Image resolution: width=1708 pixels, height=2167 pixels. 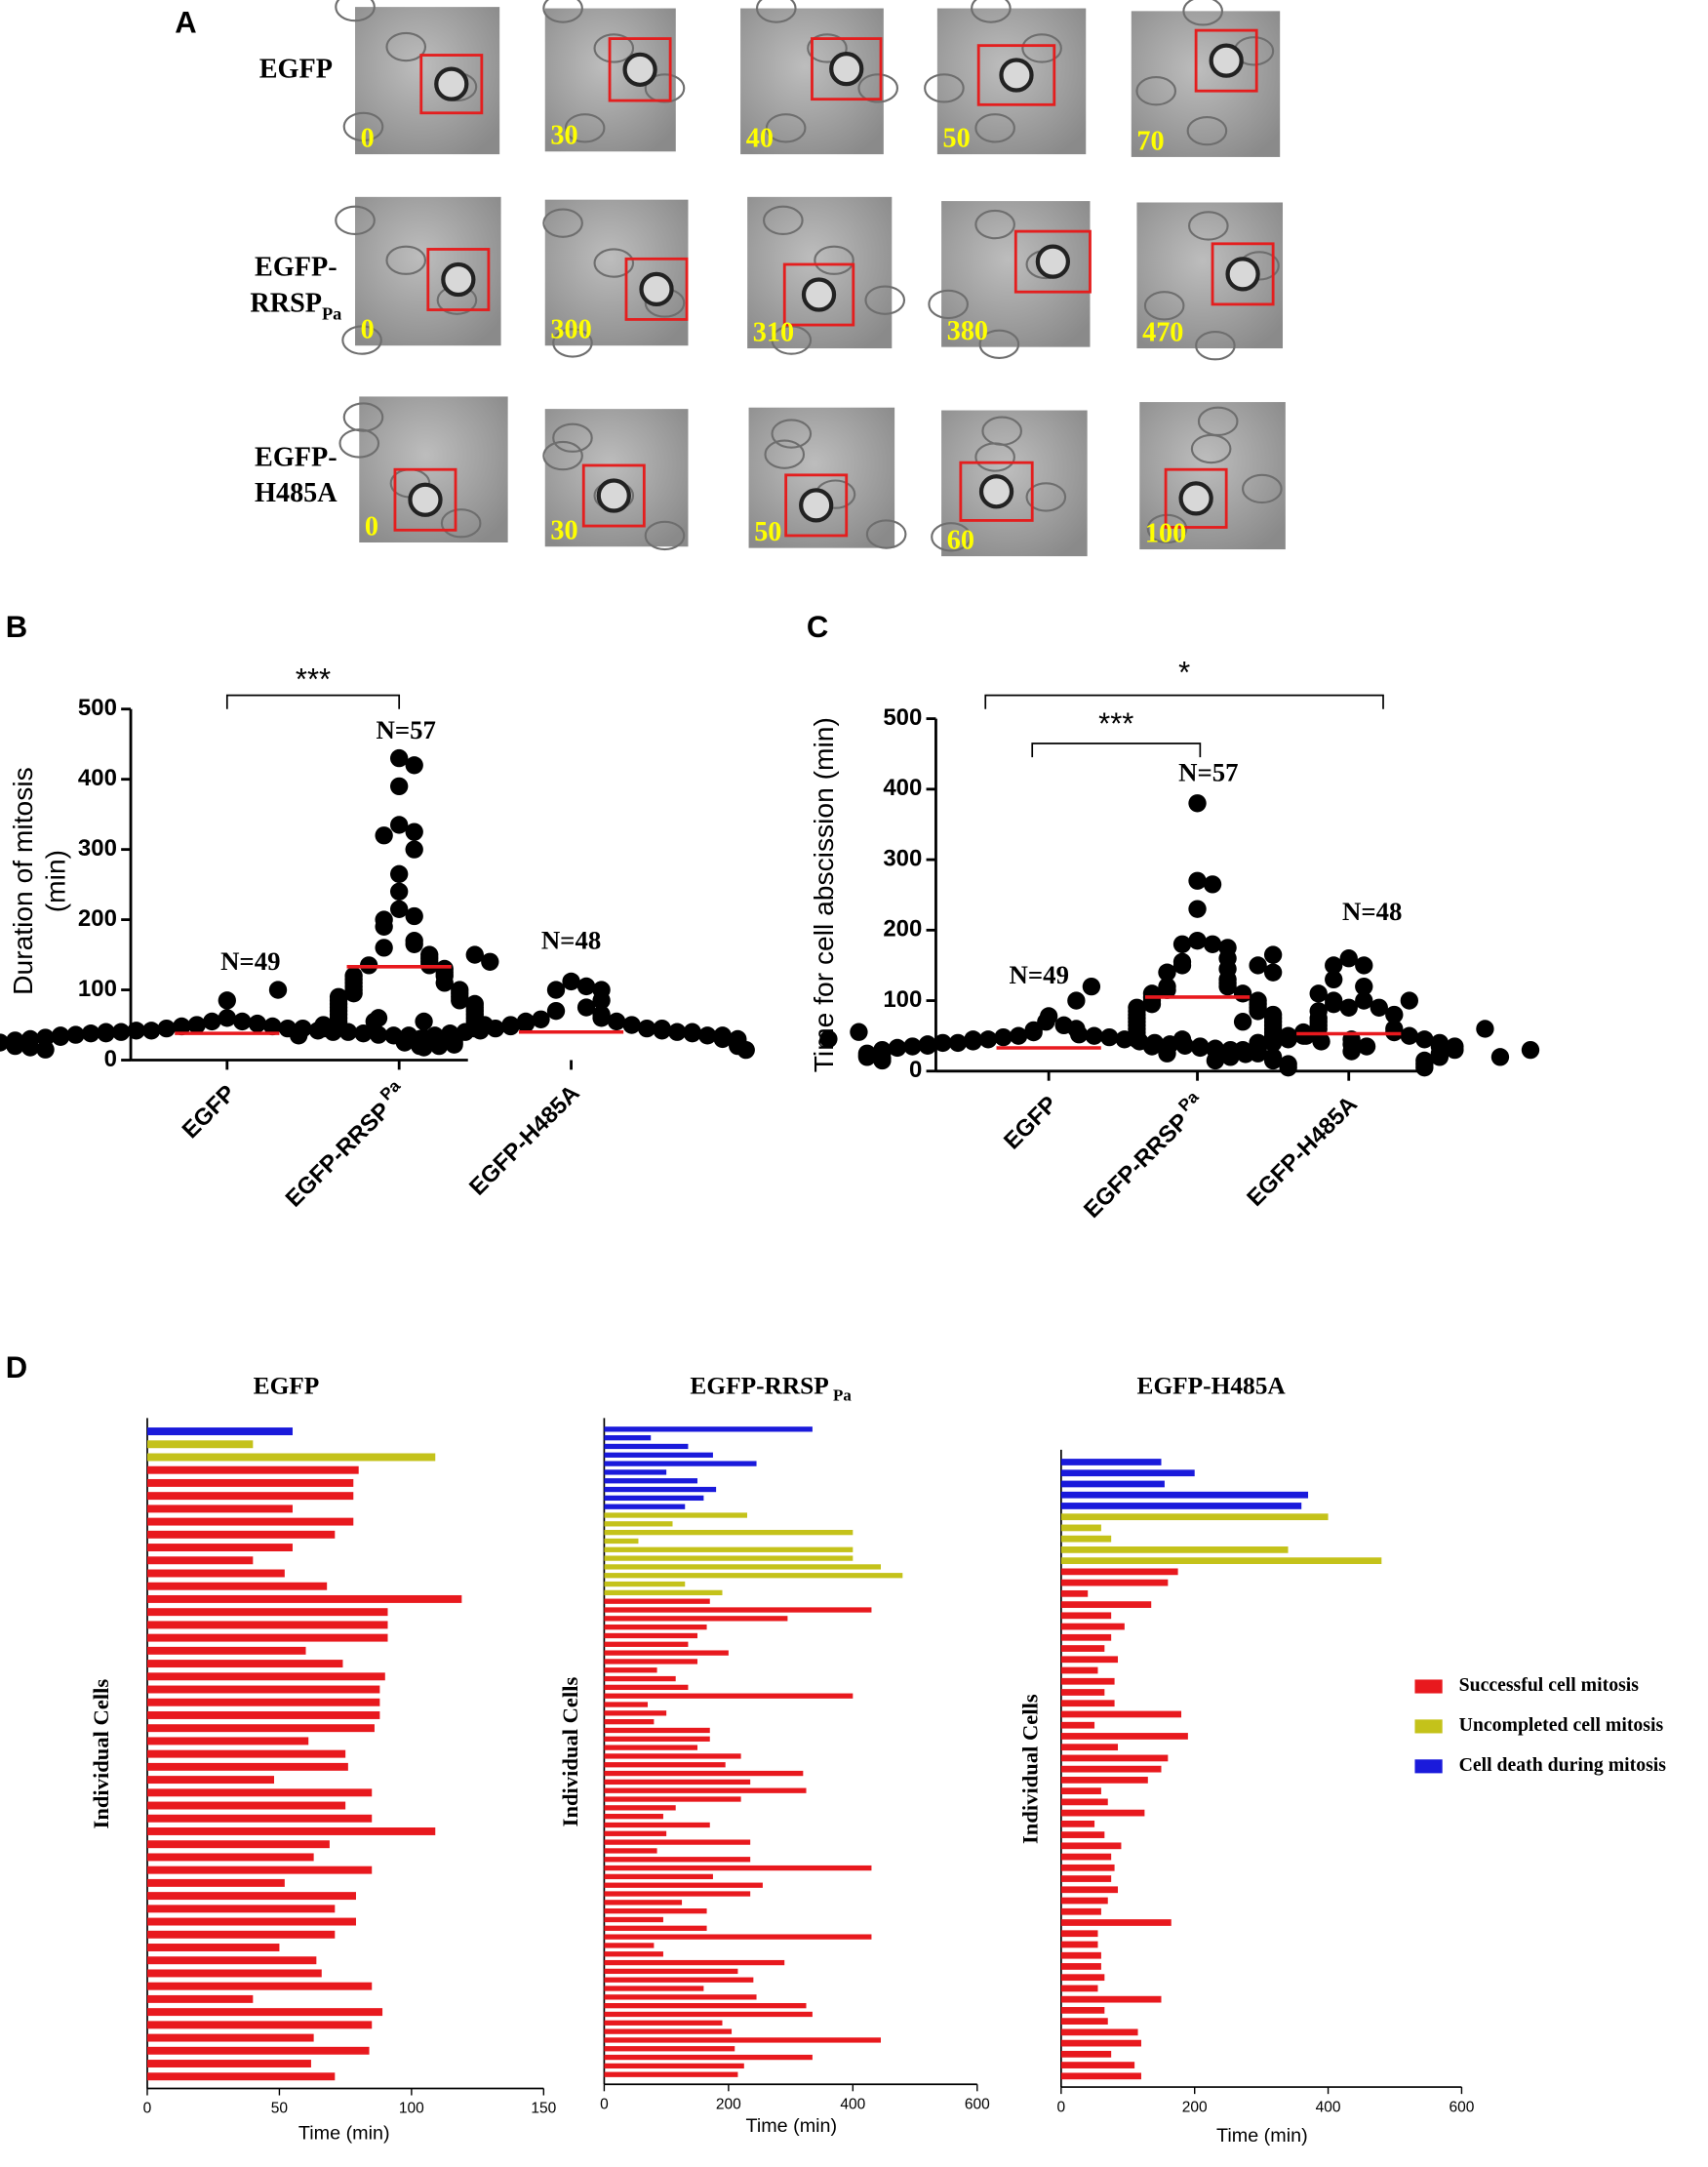 What do you see at coordinates (1208, 772) in the screenshot?
I see `n-label: N=57` at bounding box center [1208, 772].